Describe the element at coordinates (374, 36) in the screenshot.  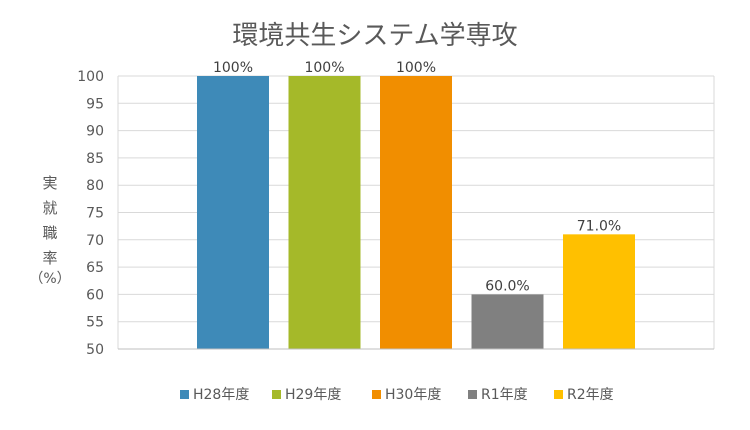
I see `chart-title: 環境共生システム学専攻` at that location.